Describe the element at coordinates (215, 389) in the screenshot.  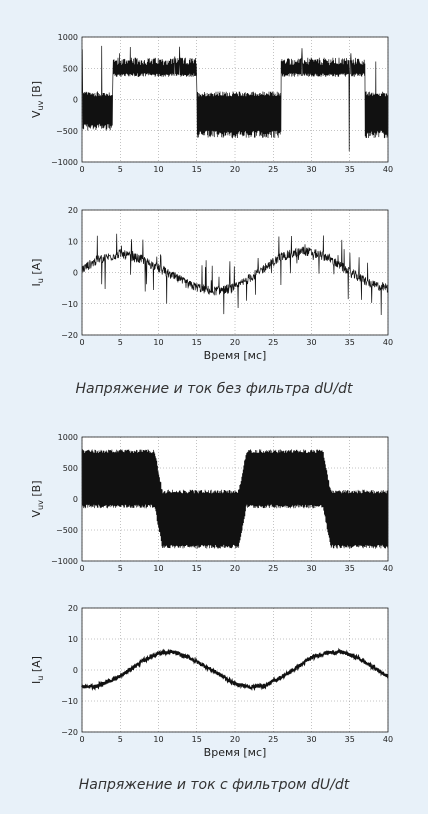
I see `caption-without-filter: Напряжение и ток без фильтра dU/dt` at that location.